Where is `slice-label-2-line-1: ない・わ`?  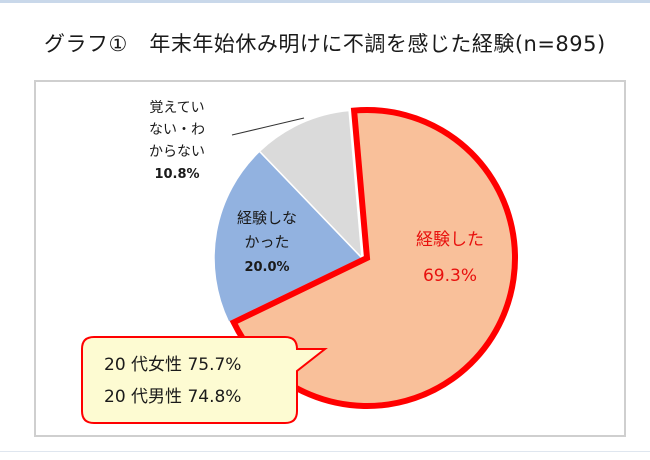 slice-label-2-line-1: ない・わ is located at coordinates (177, 130).